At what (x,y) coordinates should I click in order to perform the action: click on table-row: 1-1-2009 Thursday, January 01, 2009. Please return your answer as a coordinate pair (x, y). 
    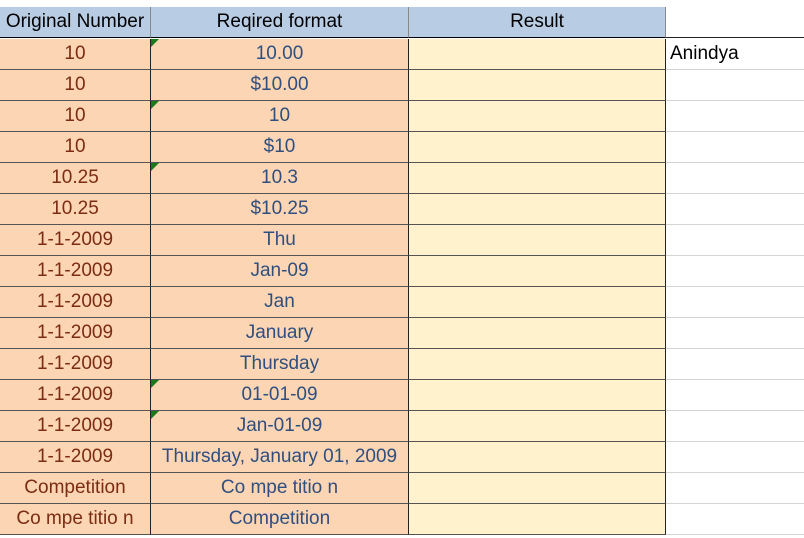
    Looking at the image, I should click on (402, 457).